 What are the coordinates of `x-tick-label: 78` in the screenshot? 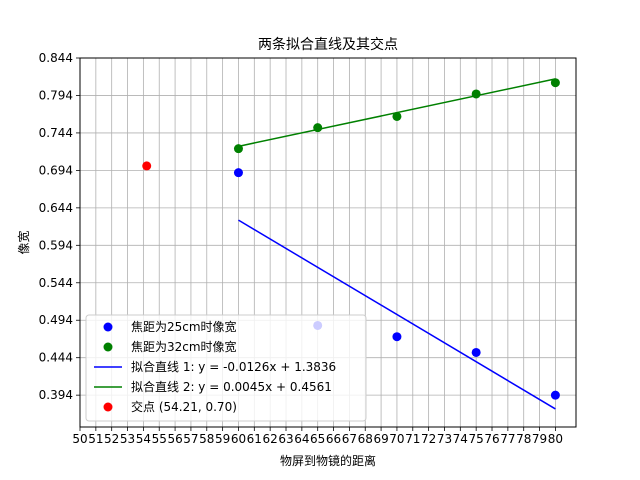 It's located at (523, 439).